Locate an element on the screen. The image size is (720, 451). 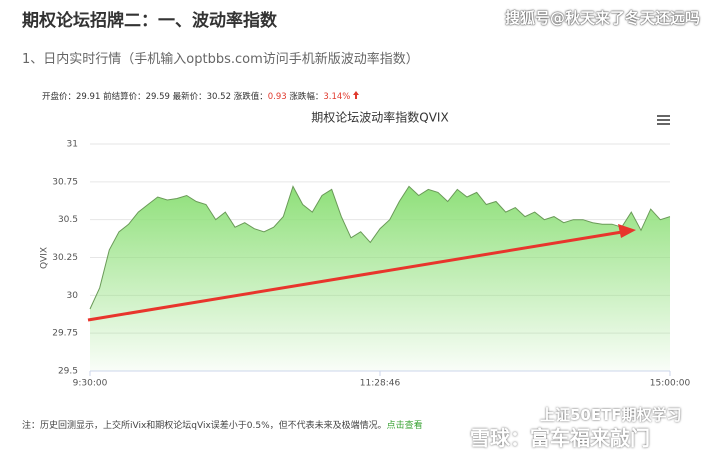
y-tick-label: 30.25 is located at coordinates (65, 258).